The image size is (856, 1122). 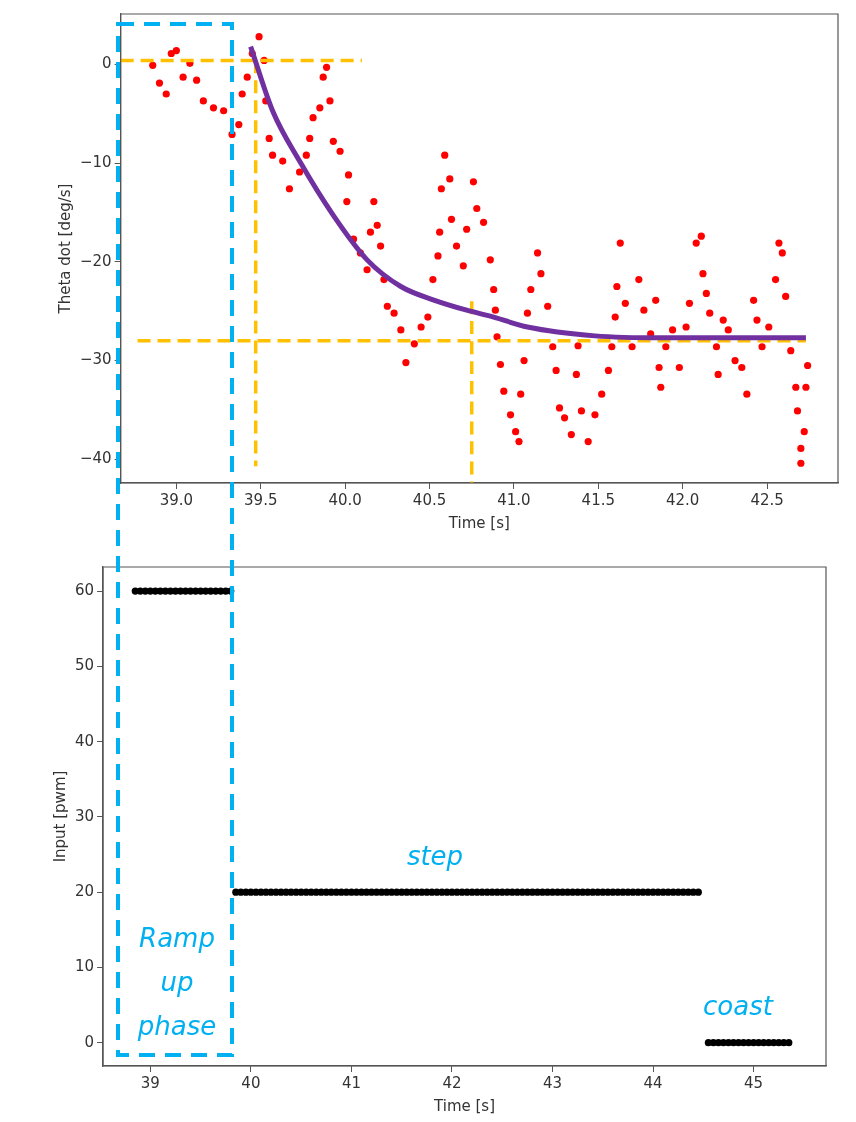 What do you see at coordinates (351, 1082) in the screenshot?
I see `x-tick-label: 41` at bounding box center [351, 1082].